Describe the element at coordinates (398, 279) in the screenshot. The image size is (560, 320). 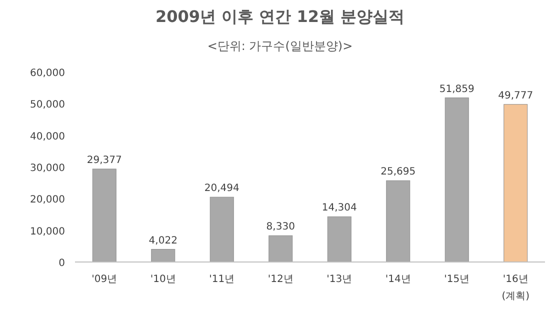
I see `x-tick-label: '14년` at that location.